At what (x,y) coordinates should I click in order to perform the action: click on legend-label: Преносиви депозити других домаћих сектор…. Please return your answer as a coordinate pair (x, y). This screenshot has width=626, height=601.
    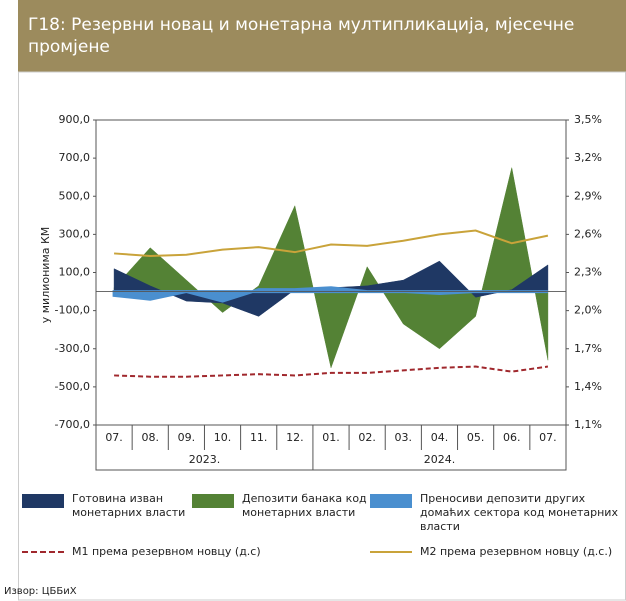
    Looking at the image, I should click on (519, 512).